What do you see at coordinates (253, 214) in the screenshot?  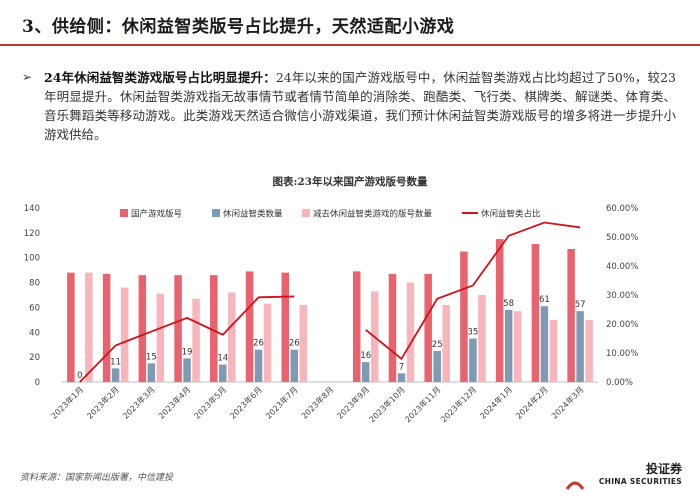 I see `legend-label: 休闲益智类数量` at bounding box center [253, 214].